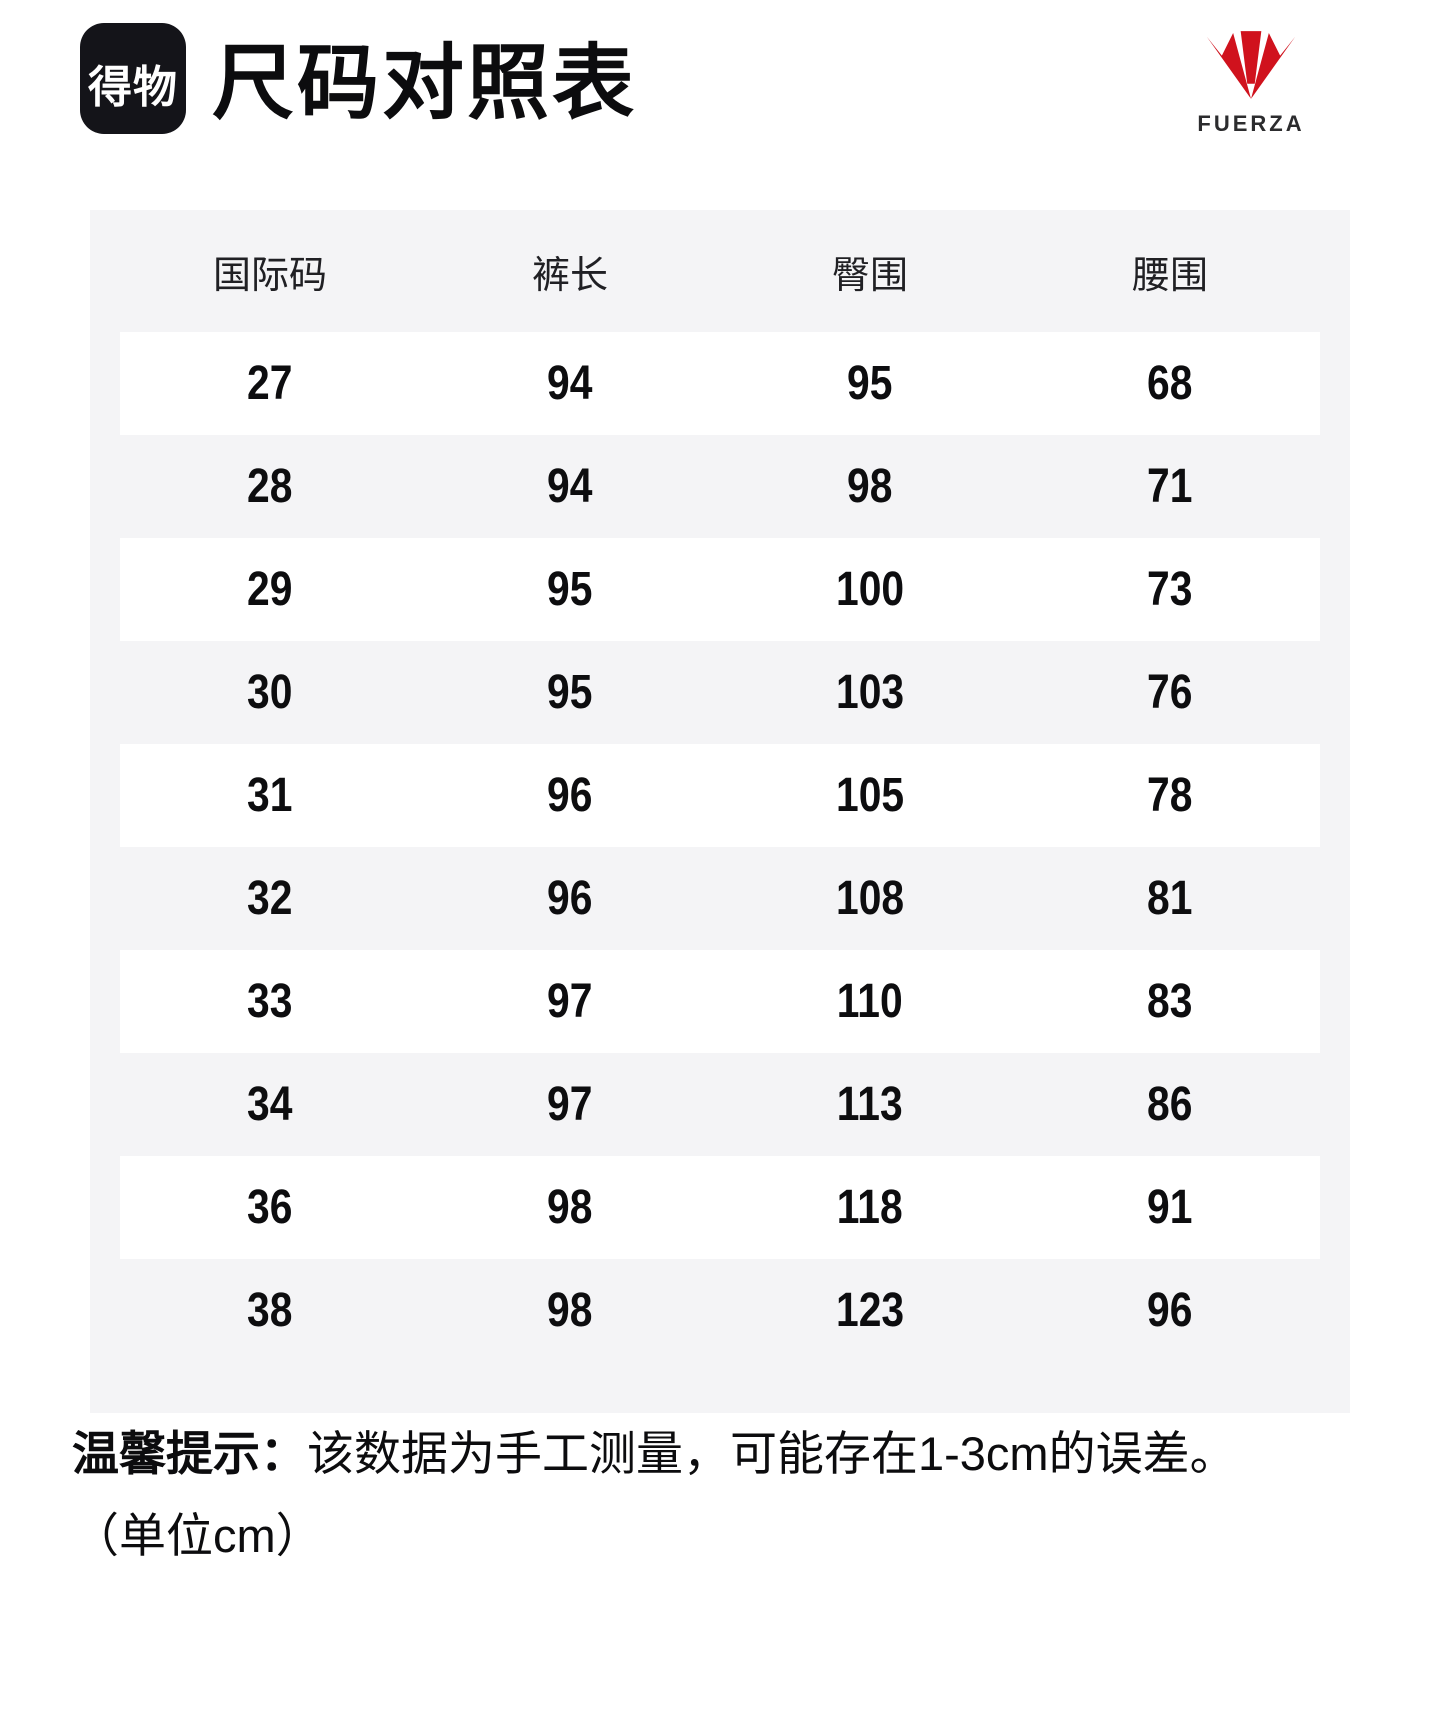 This screenshot has width=1440, height=1710. Describe the element at coordinates (772, 1453) in the screenshot. I see `note-text: 该数据为手工测量，可能存在1-3cm的误差。` at that location.